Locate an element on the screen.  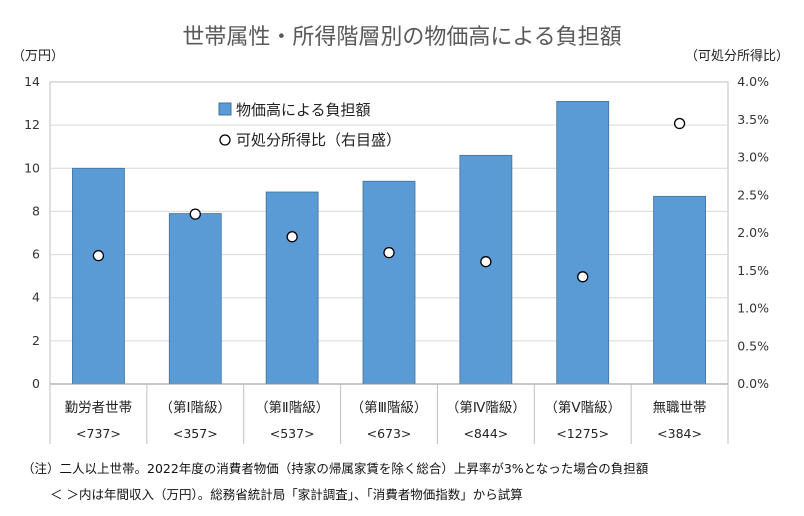
left-tick-label: 0 is located at coordinates (36, 383).